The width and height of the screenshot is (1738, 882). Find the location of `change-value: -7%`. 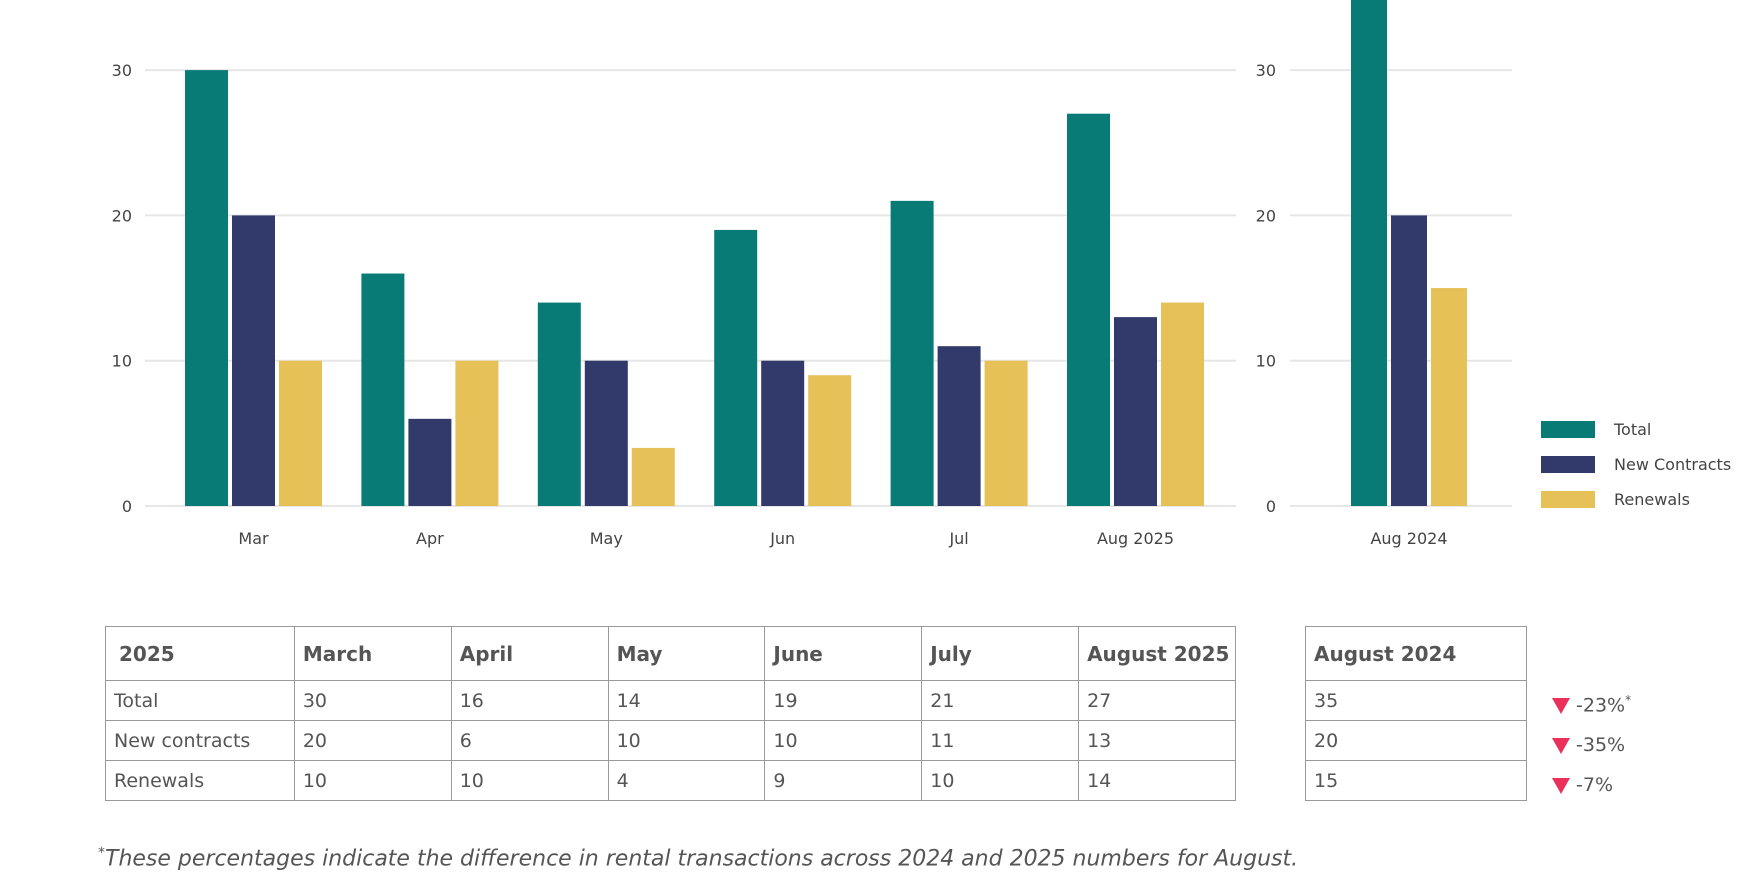

change-value: -7% is located at coordinates (1594, 785).